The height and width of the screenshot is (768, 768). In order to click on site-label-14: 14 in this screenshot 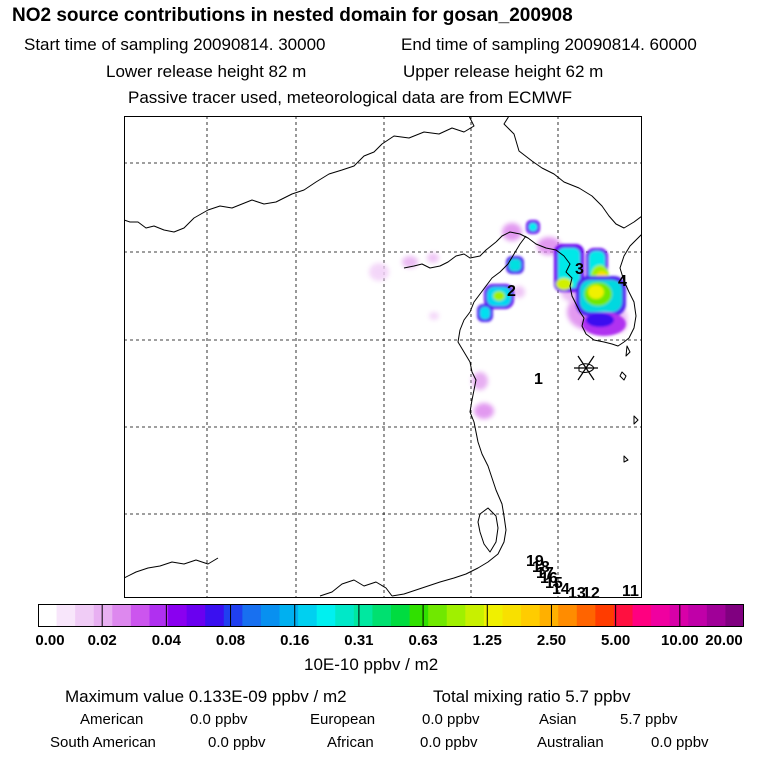, I will do `click(561, 589)`.